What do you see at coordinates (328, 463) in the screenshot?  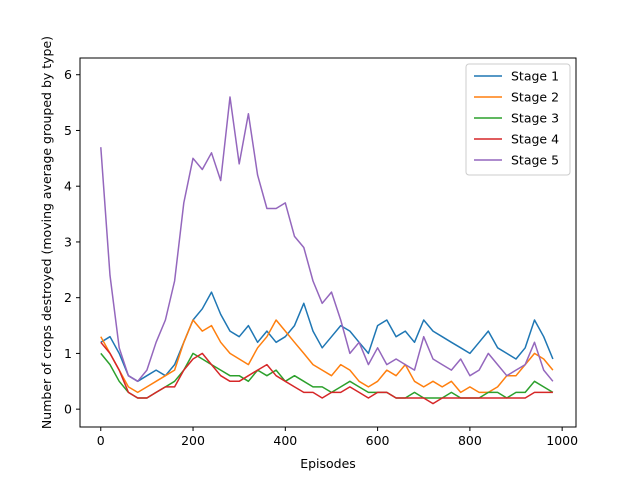 I see `x-axis-label: Episodes` at bounding box center [328, 463].